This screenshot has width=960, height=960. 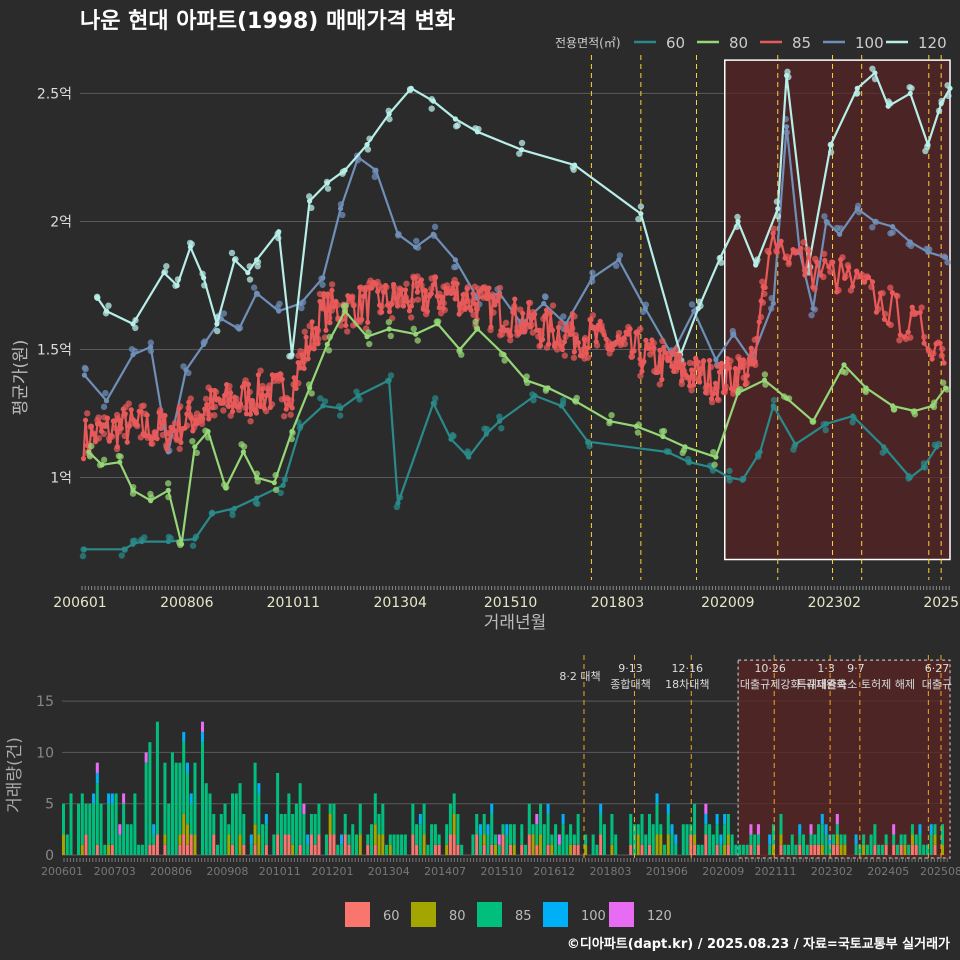 I want to click on policy-annotation: 특례대출축소 토허제 해제, so click(x=856, y=684).